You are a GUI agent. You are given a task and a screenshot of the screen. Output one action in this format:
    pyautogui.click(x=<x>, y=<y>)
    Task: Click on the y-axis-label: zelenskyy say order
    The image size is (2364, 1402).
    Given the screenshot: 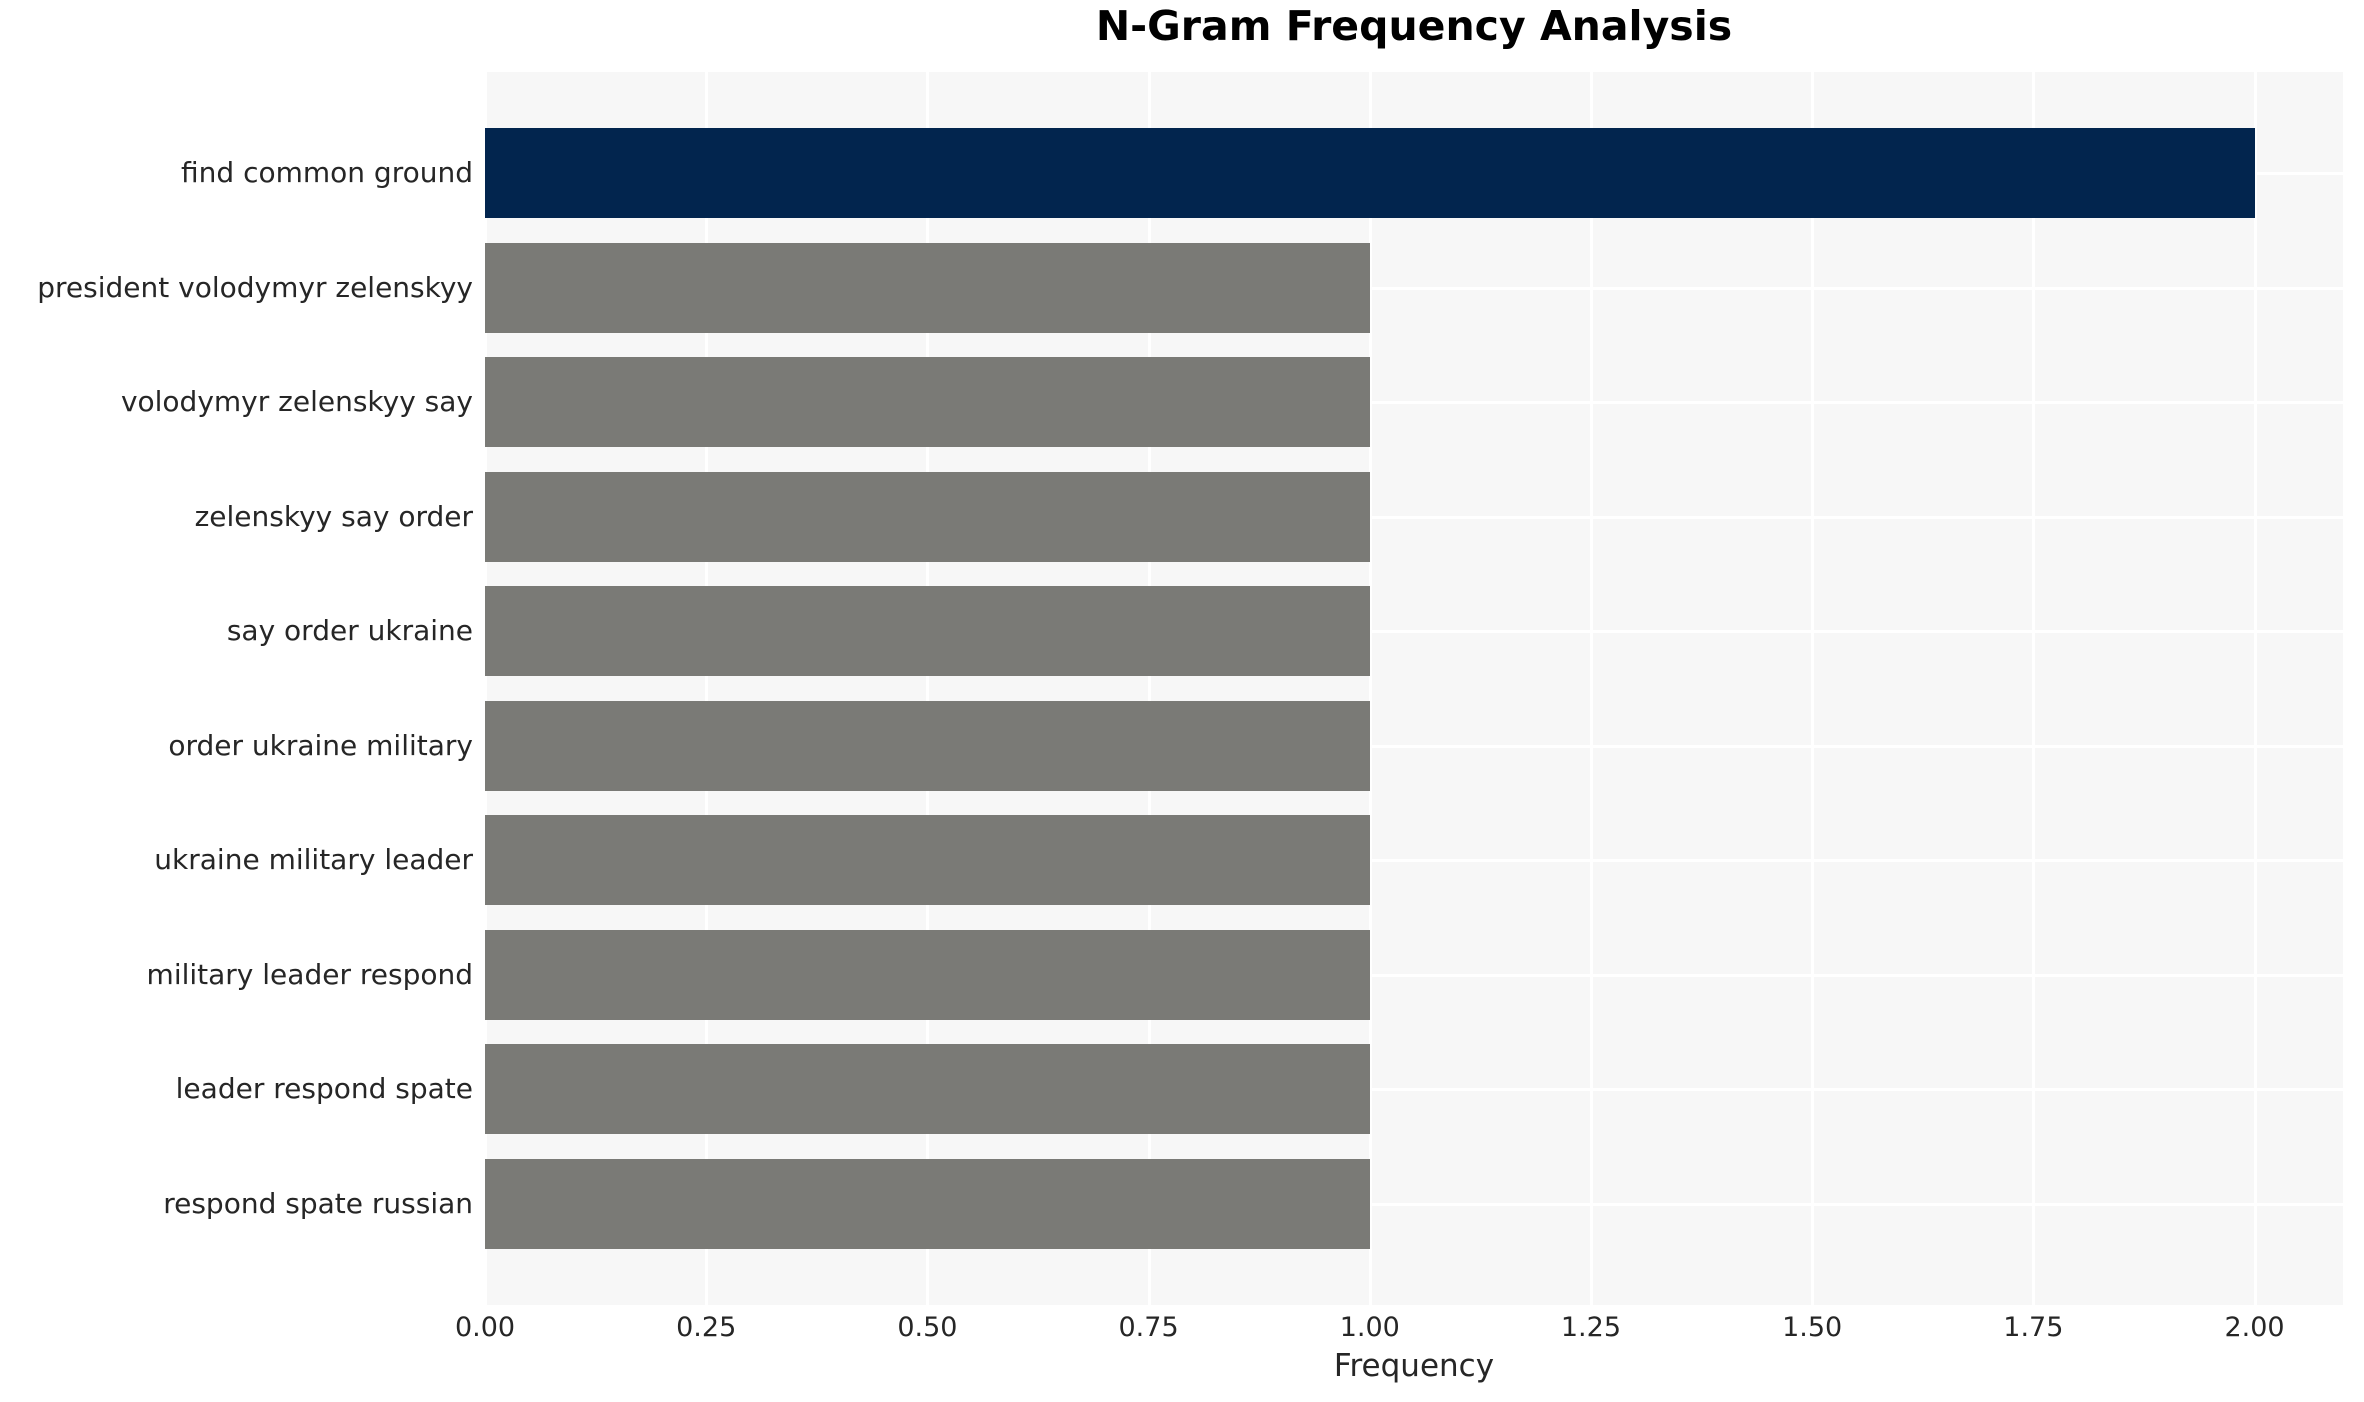 What is the action you would take?
    pyautogui.click(x=333, y=516)
    